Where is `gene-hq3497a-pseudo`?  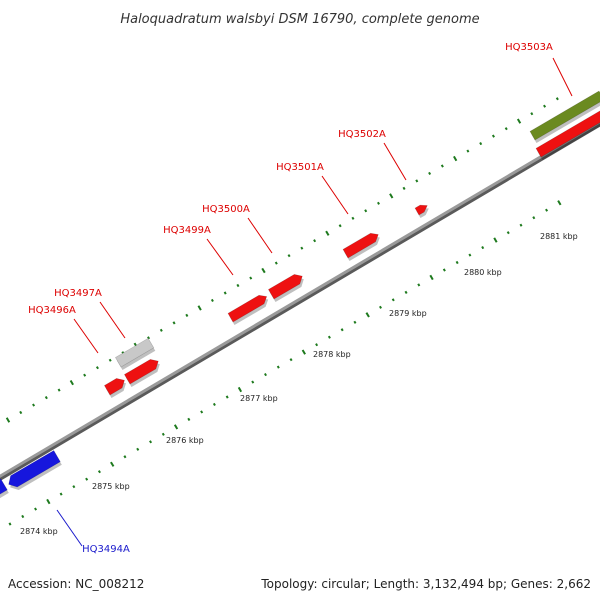 gene-hq3497a-pseudo is located at coordinates (134, 352).